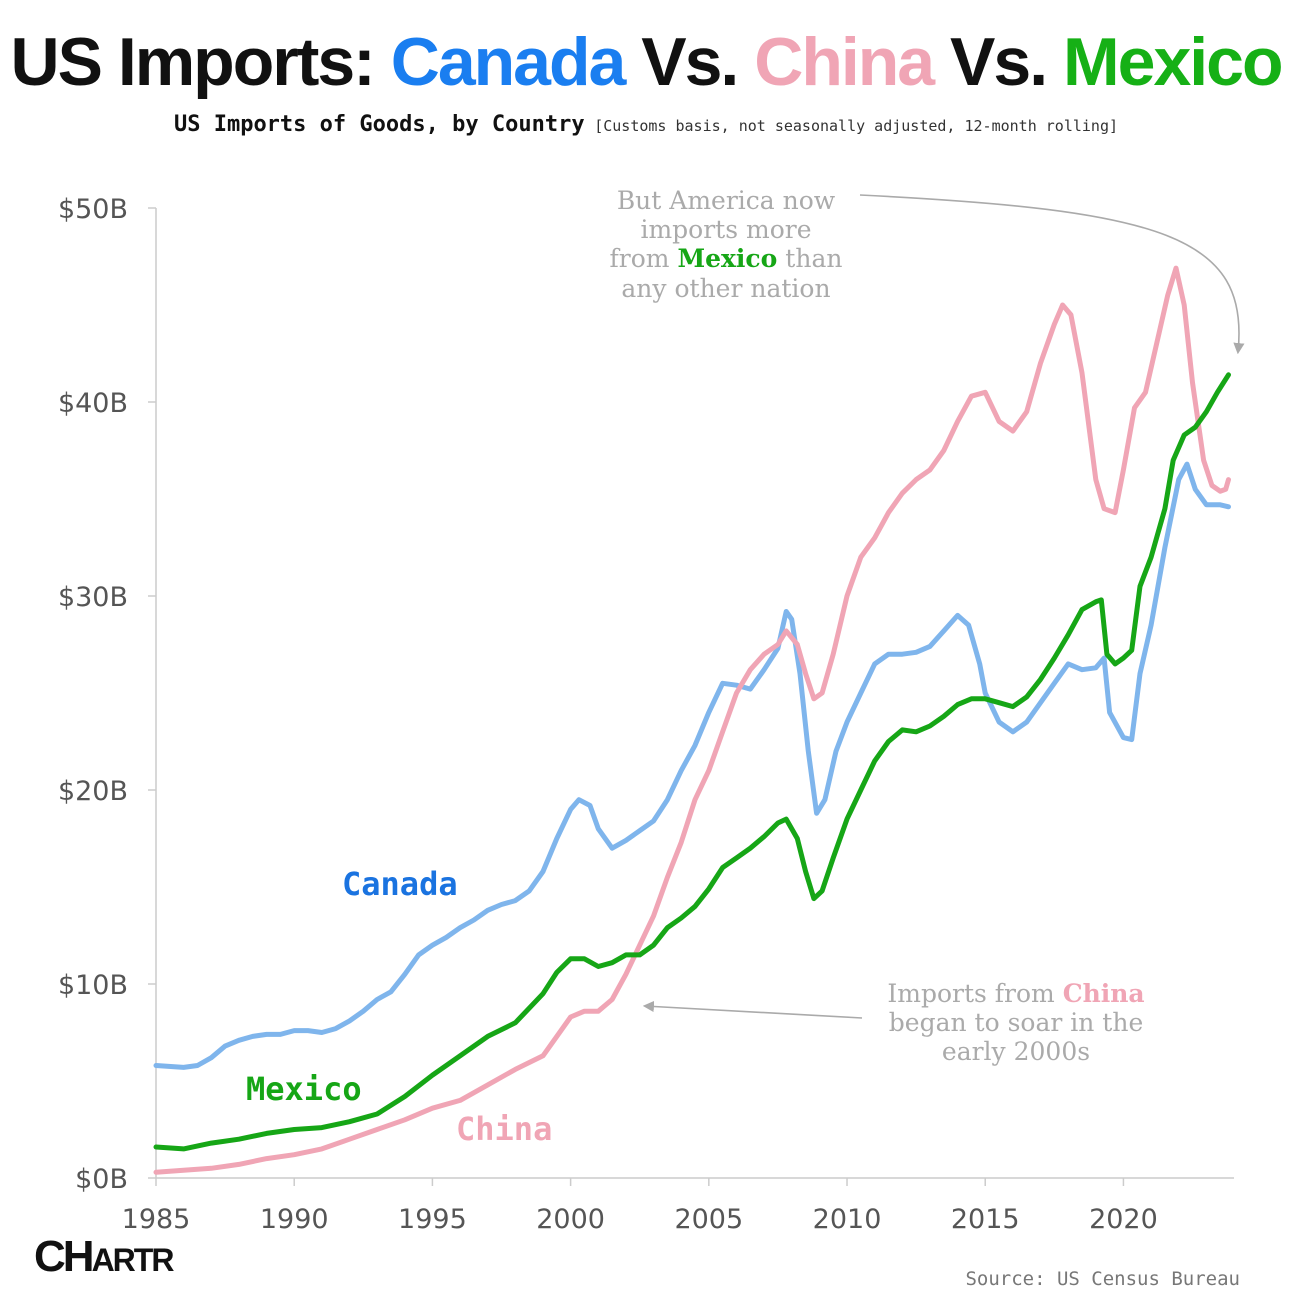  I want to click on x-tick-label: 2015, so click(985, 1219).